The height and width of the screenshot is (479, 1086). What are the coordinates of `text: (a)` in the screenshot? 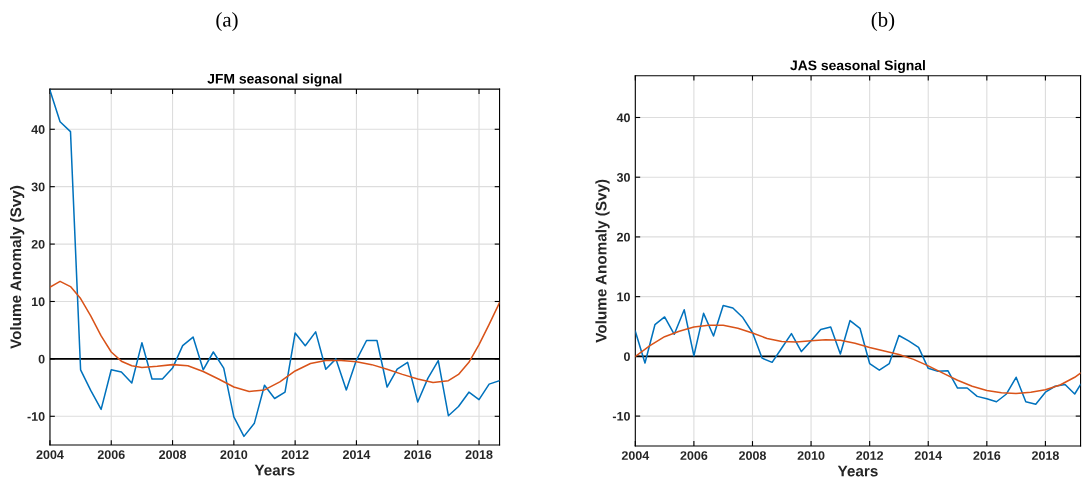 It's located at (227, 21).